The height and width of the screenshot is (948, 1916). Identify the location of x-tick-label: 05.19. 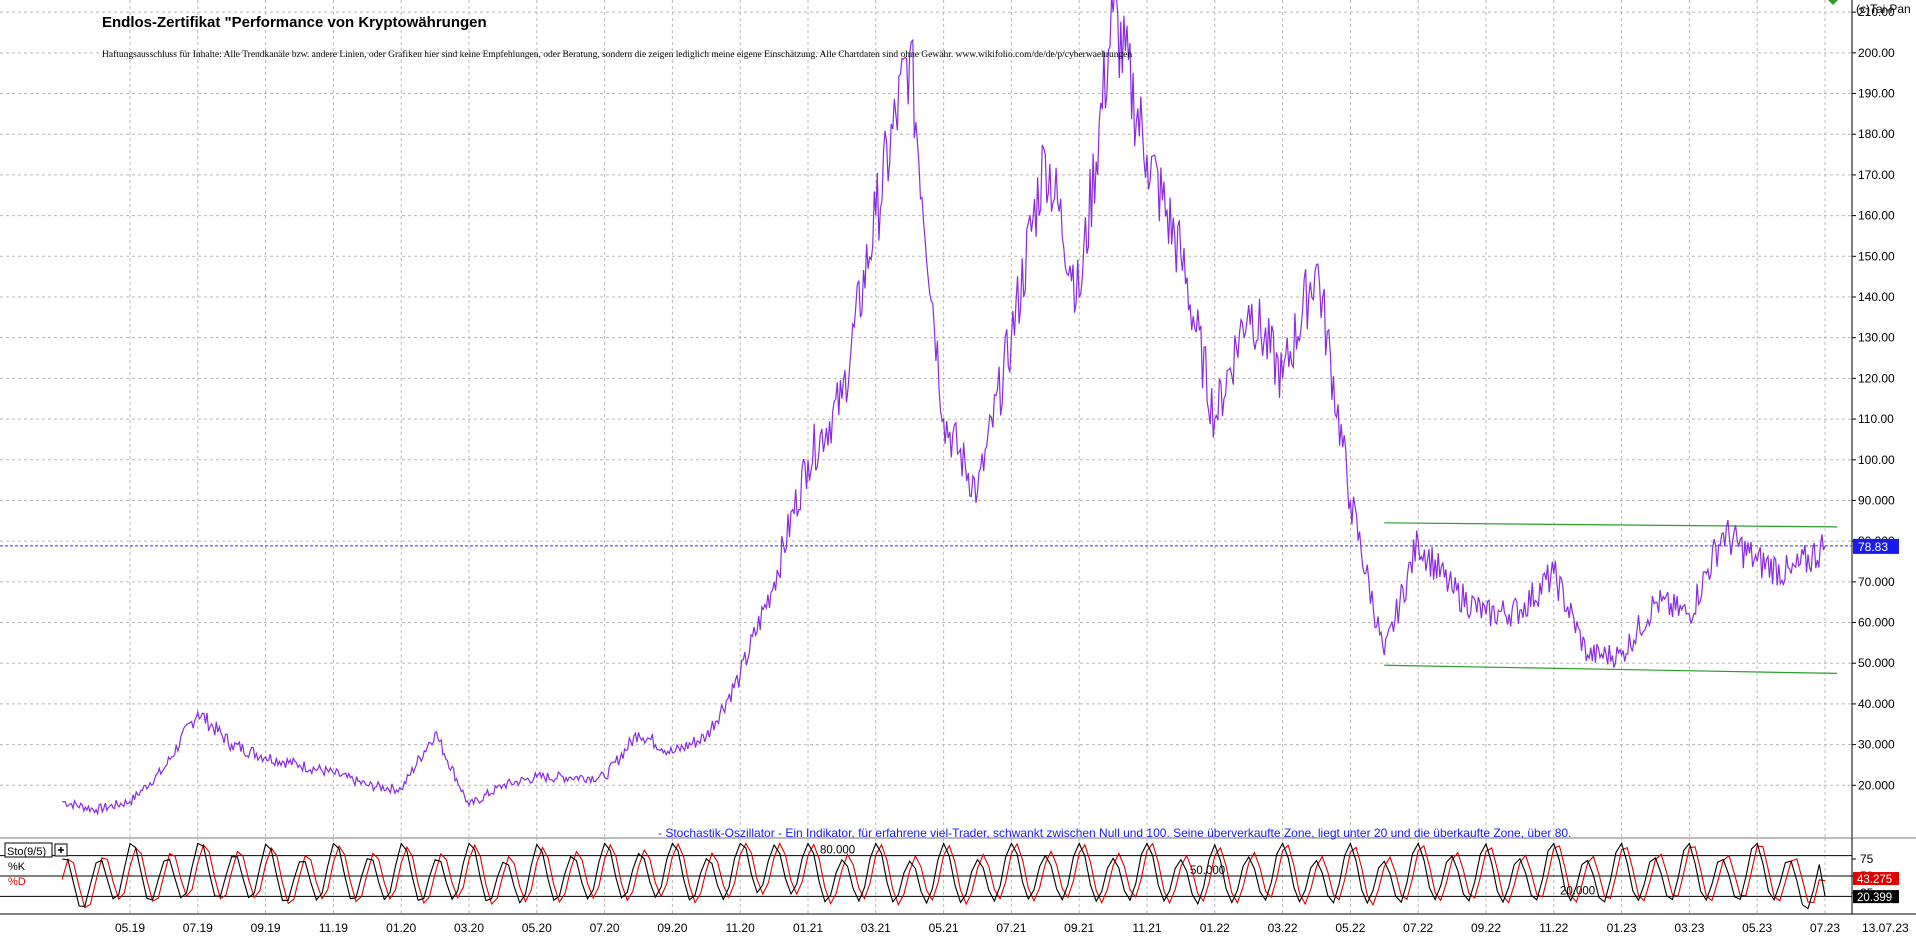
(130, 928).